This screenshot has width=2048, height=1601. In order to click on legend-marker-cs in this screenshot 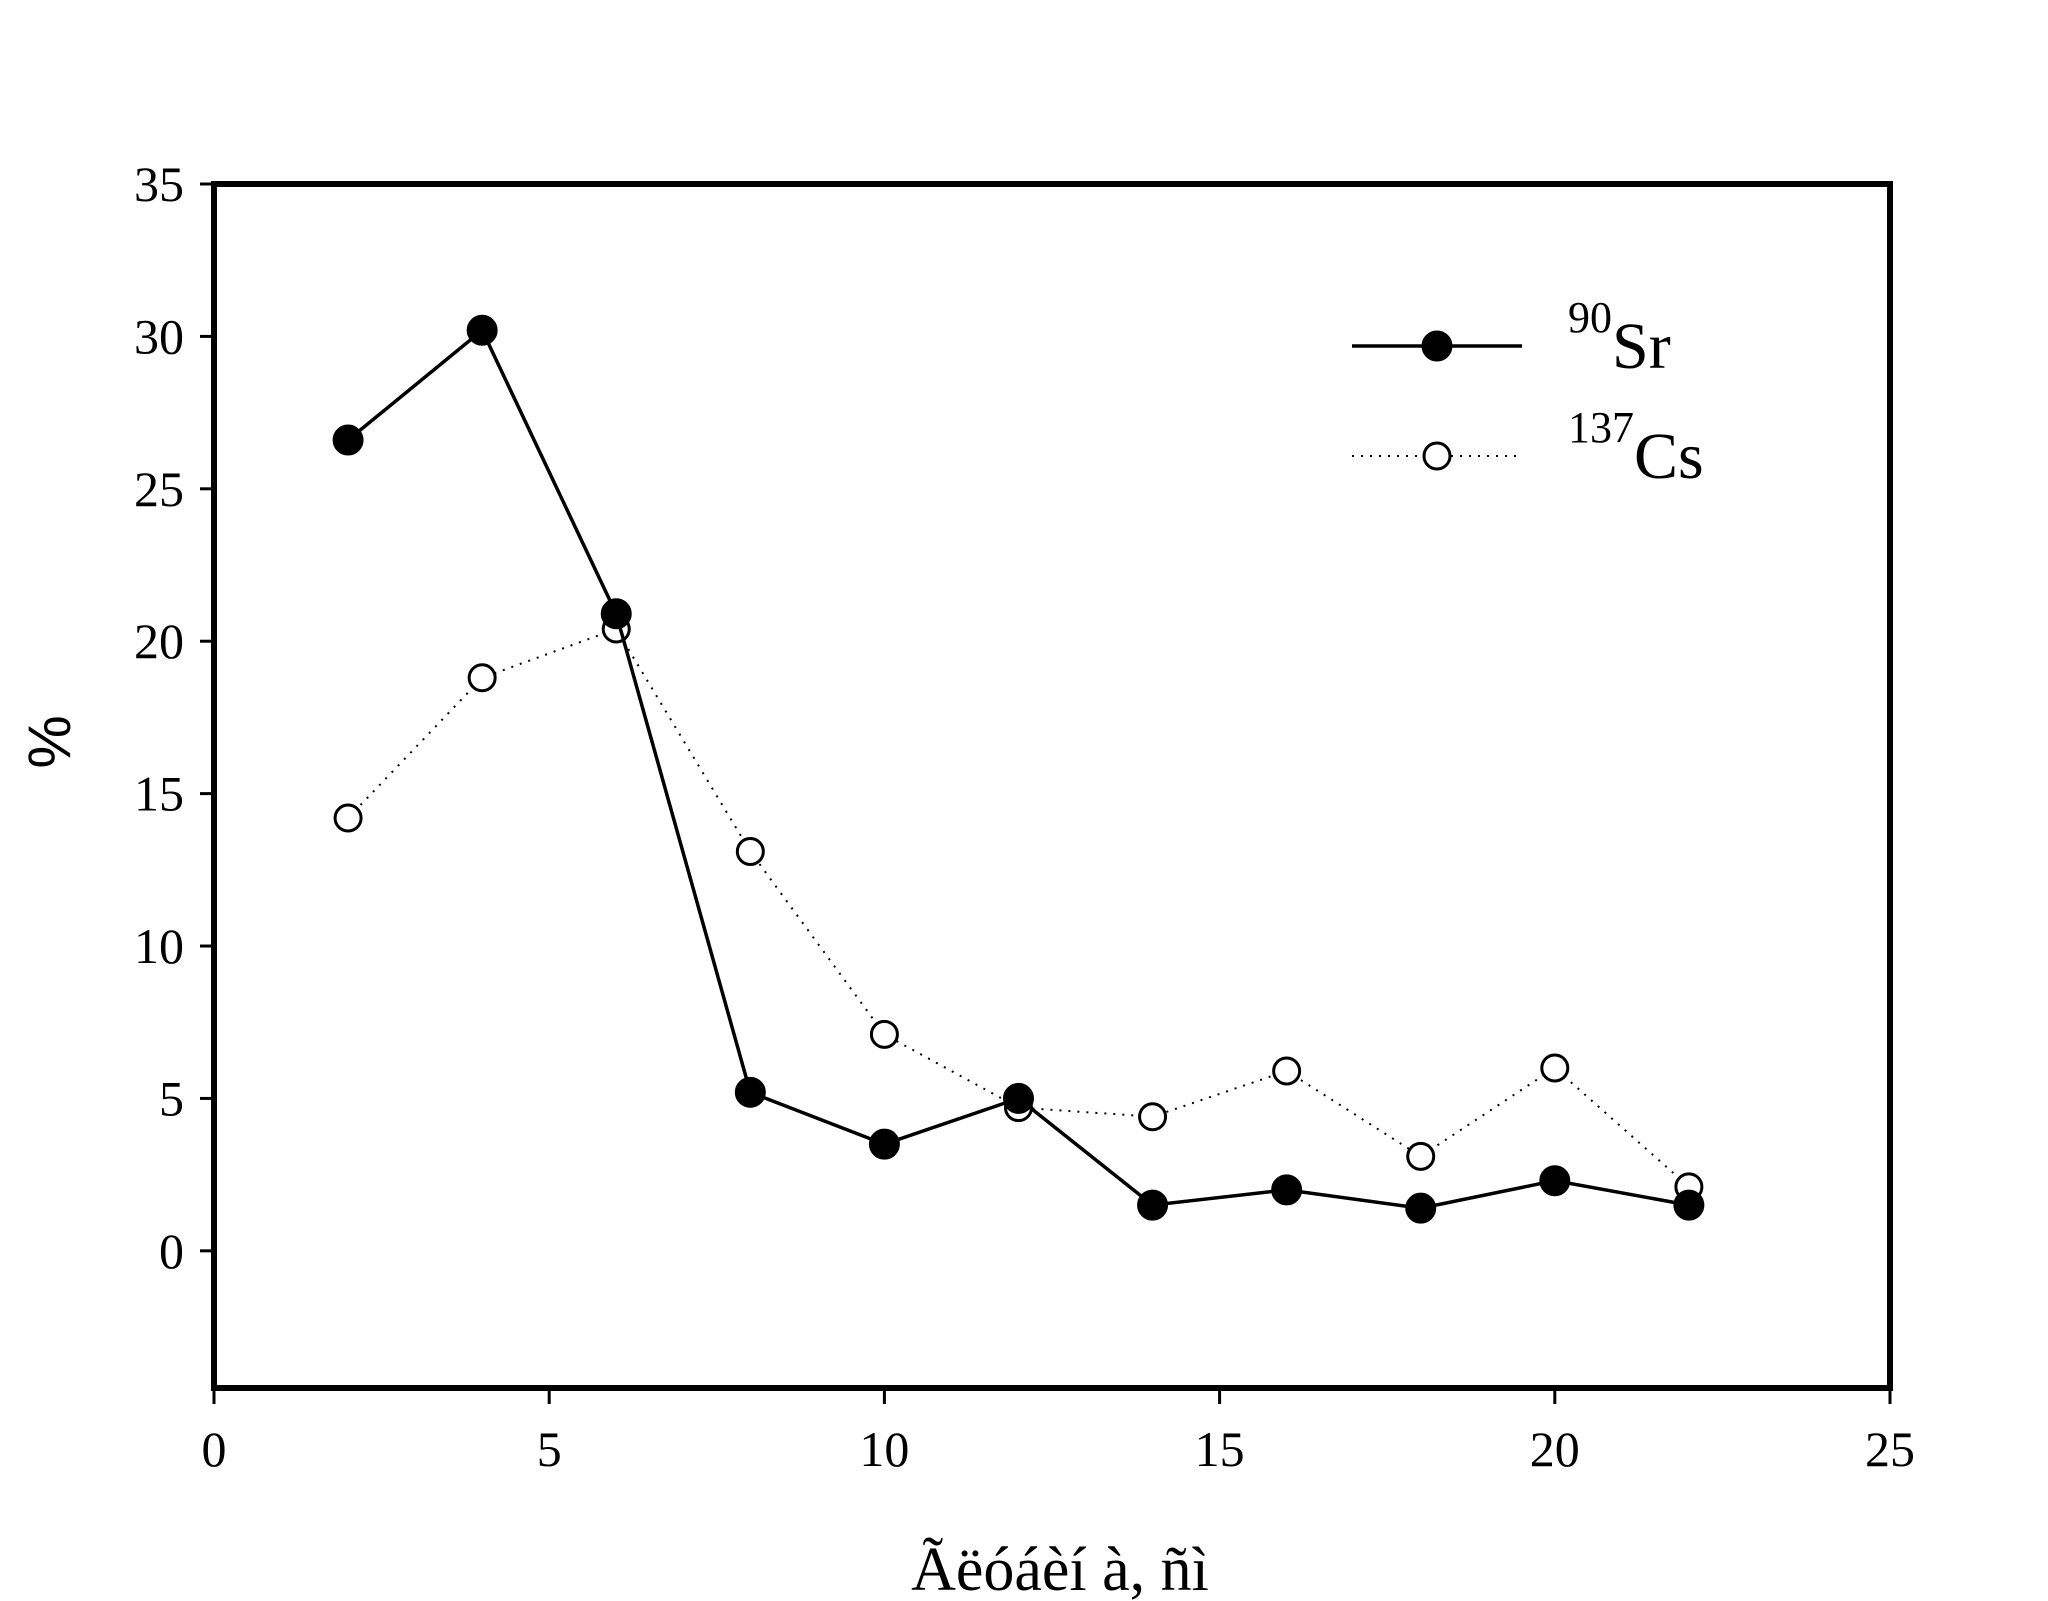, I will do `click(1437, 456)`.